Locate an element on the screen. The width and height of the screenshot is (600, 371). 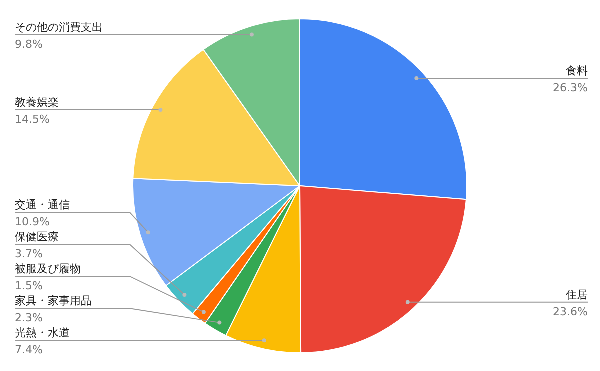
slice-label: 家具・家事用品 is located at coordinates (53, 301).